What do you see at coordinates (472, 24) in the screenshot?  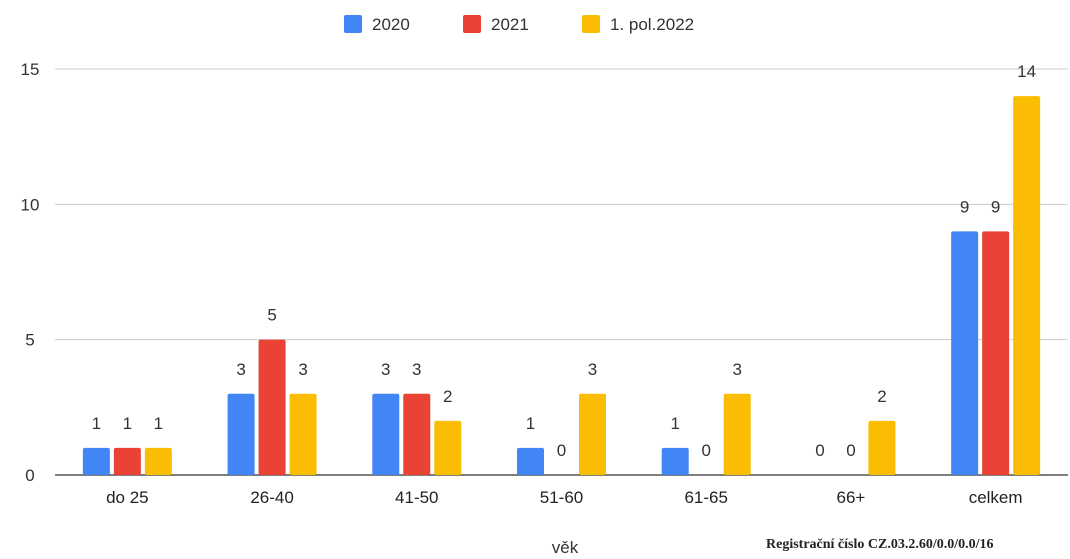 I see `legend-swatch-2021` at bounding box center [472, 24].